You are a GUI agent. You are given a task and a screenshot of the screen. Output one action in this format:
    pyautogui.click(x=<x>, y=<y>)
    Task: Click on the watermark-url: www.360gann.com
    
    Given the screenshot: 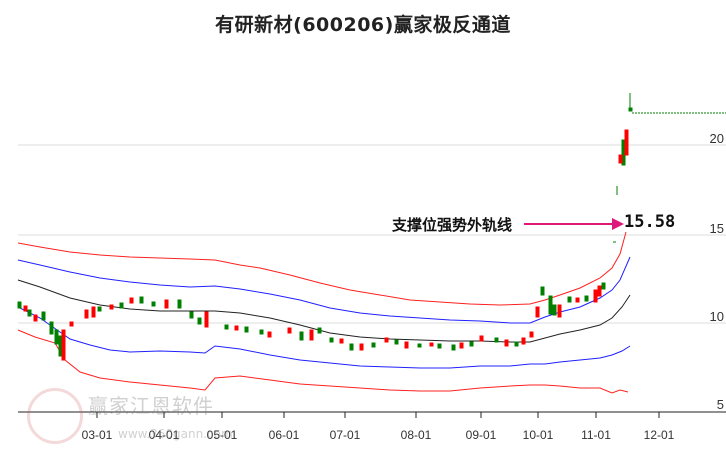 What is the action you would take?
    pyautogui.click(x=175, y=434)
    